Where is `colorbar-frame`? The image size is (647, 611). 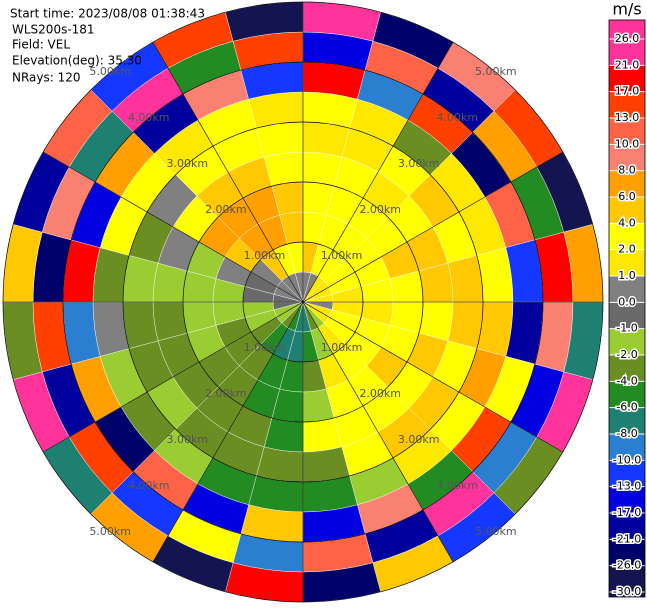 colorbar-frame is located at coordinates (627, 308).